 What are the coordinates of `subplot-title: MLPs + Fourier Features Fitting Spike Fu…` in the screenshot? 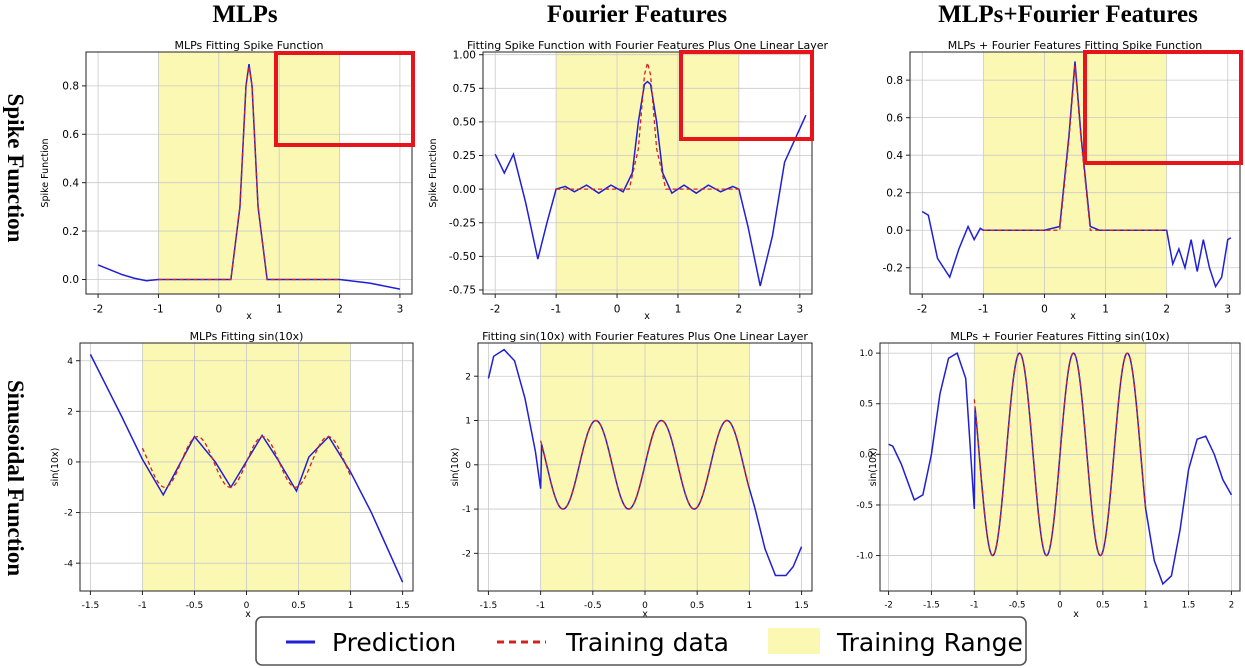 It's located at (1075, 45).